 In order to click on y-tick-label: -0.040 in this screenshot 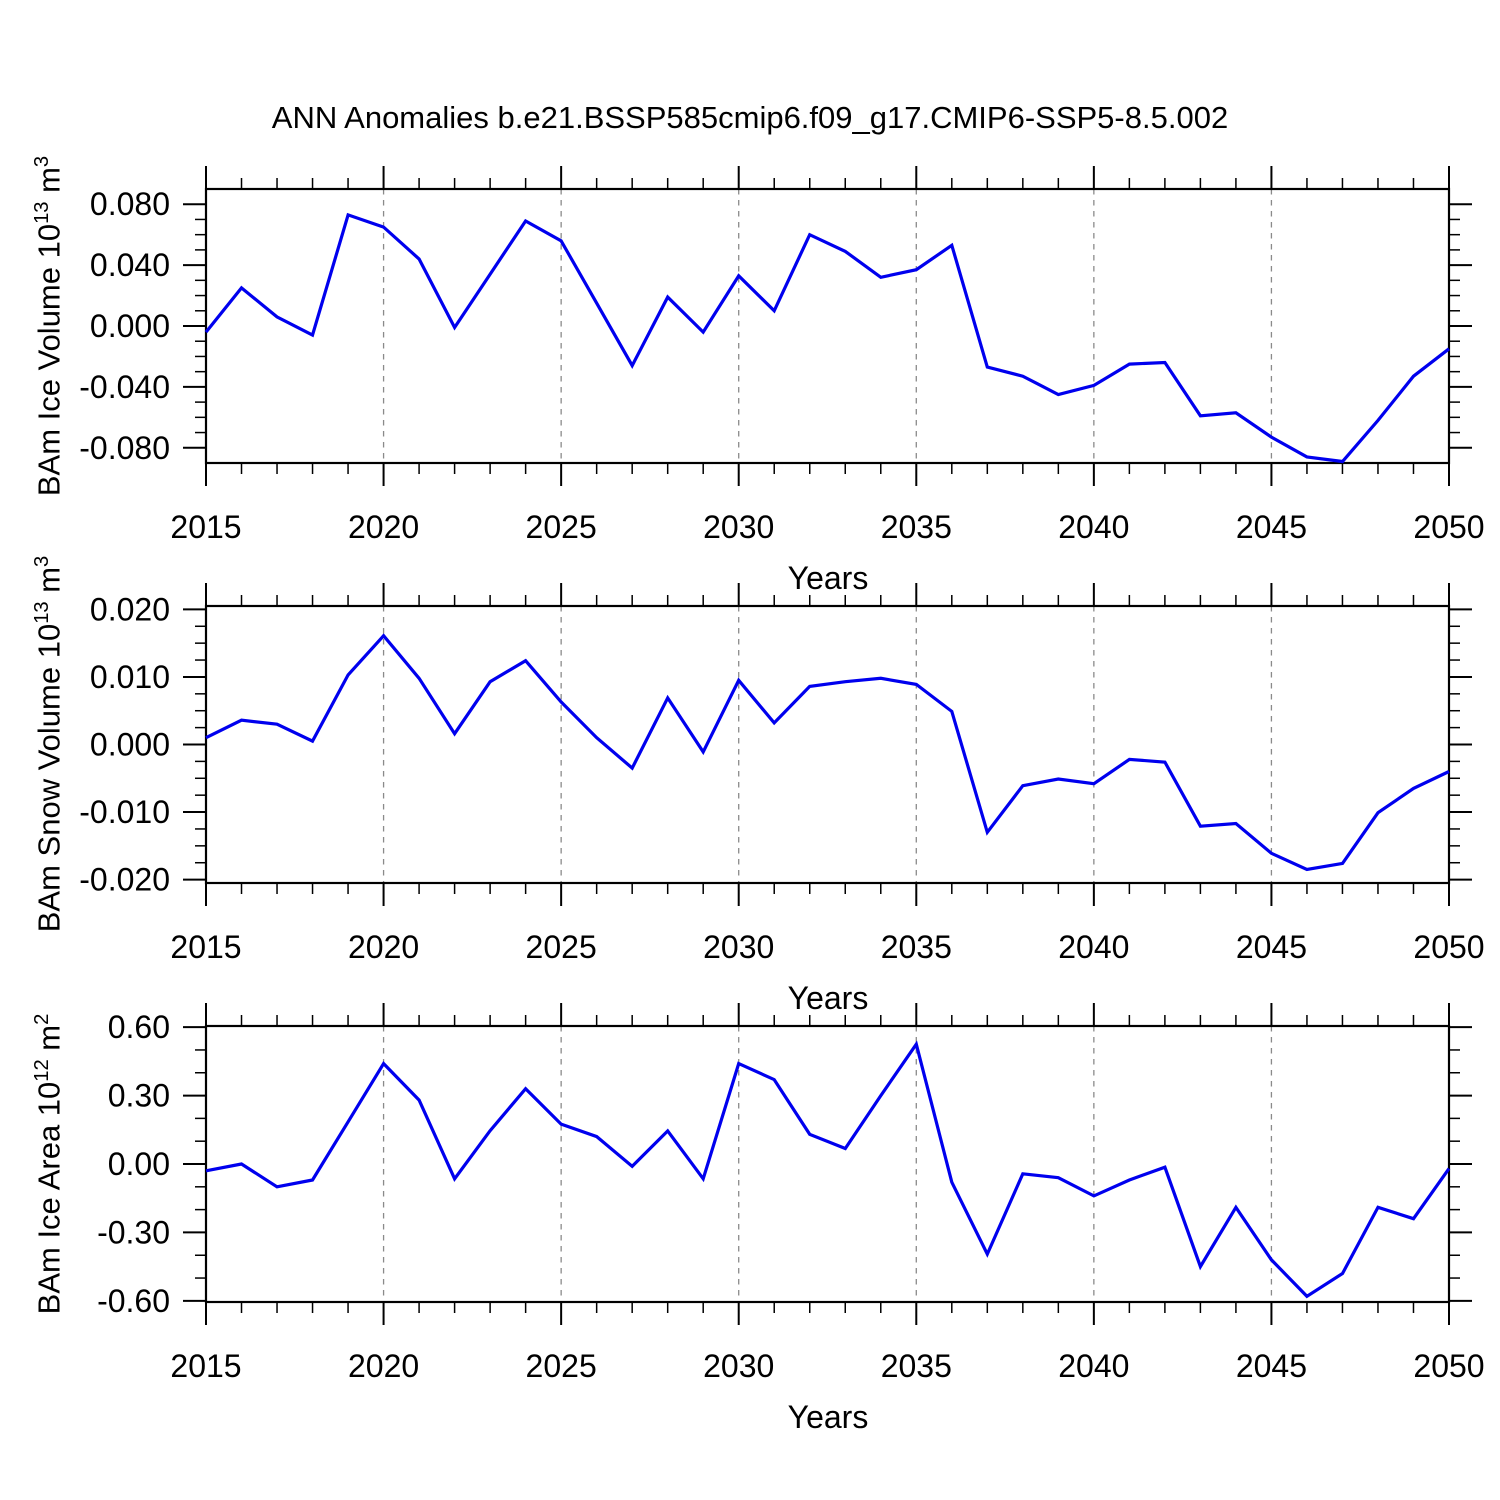, I will do `click(124, 387)`.